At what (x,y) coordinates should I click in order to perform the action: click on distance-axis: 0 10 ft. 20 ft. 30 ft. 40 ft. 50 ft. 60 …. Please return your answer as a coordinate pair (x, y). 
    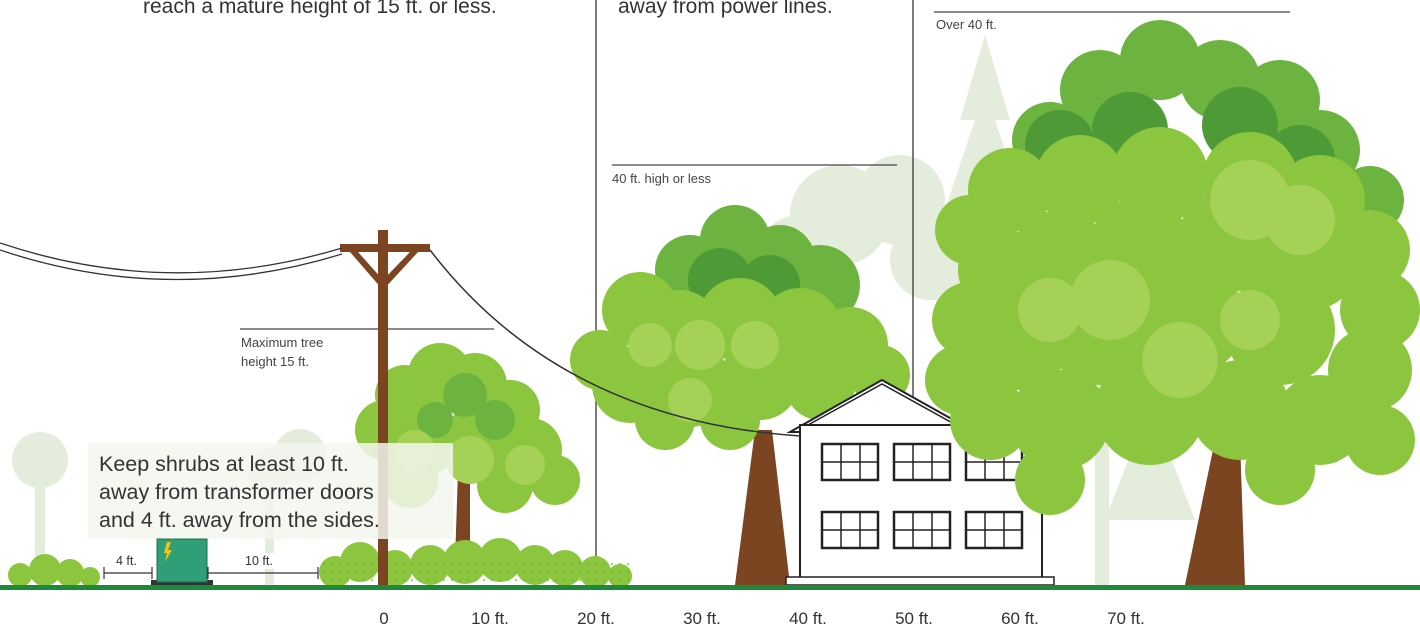
    Looking at the image, I should click on (762, 618).